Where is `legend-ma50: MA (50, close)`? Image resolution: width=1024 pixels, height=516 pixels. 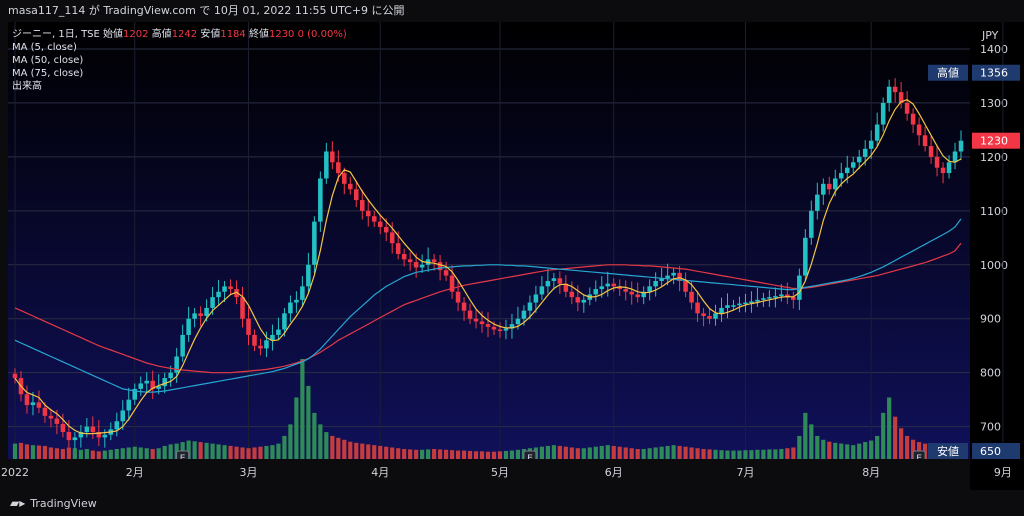
legend-ma50: MA (50, close) is located at coordinates (48, 60).